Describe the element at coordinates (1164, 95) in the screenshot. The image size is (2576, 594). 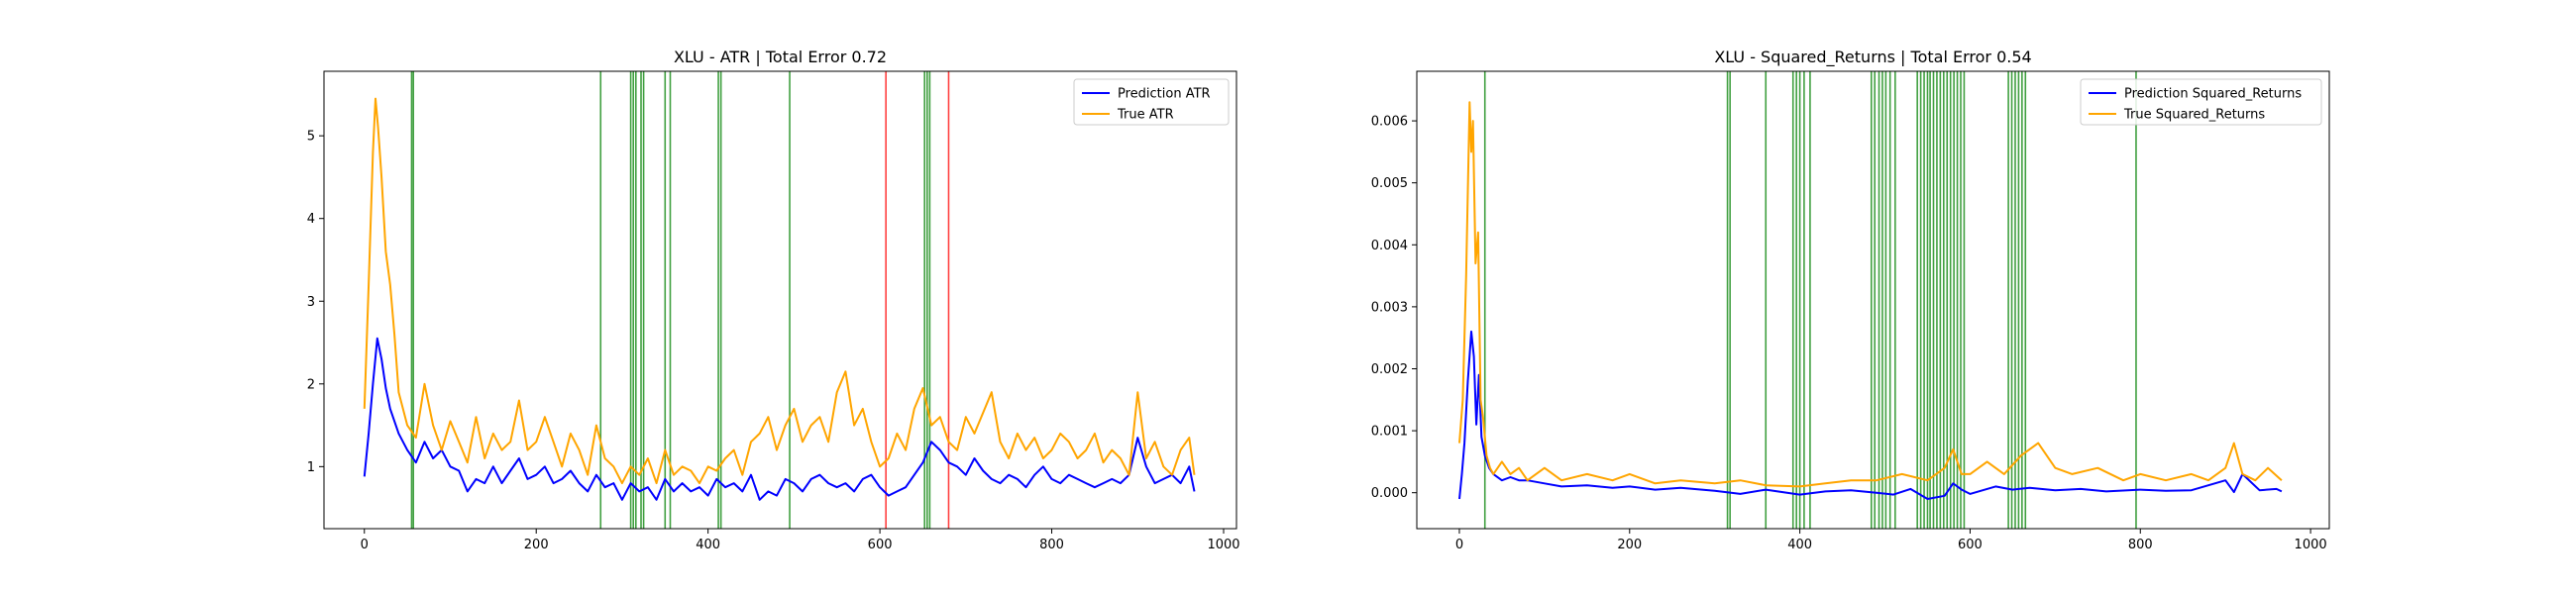
I see `legend-label: Prediction ATR` at that location.